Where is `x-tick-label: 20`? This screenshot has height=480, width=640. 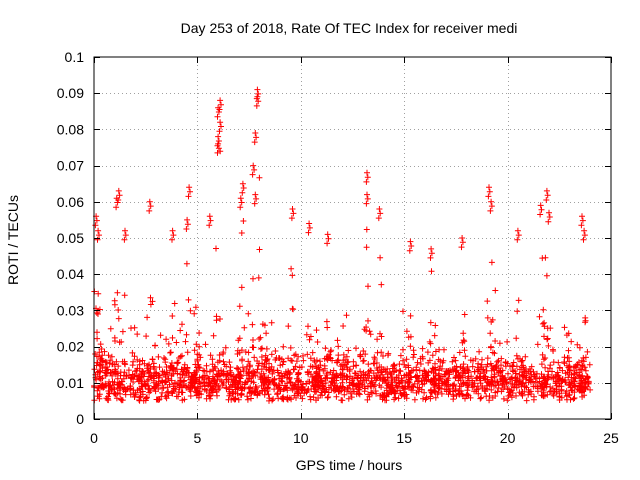
x-tick-label: 20 is located at coordinates (508, 438).